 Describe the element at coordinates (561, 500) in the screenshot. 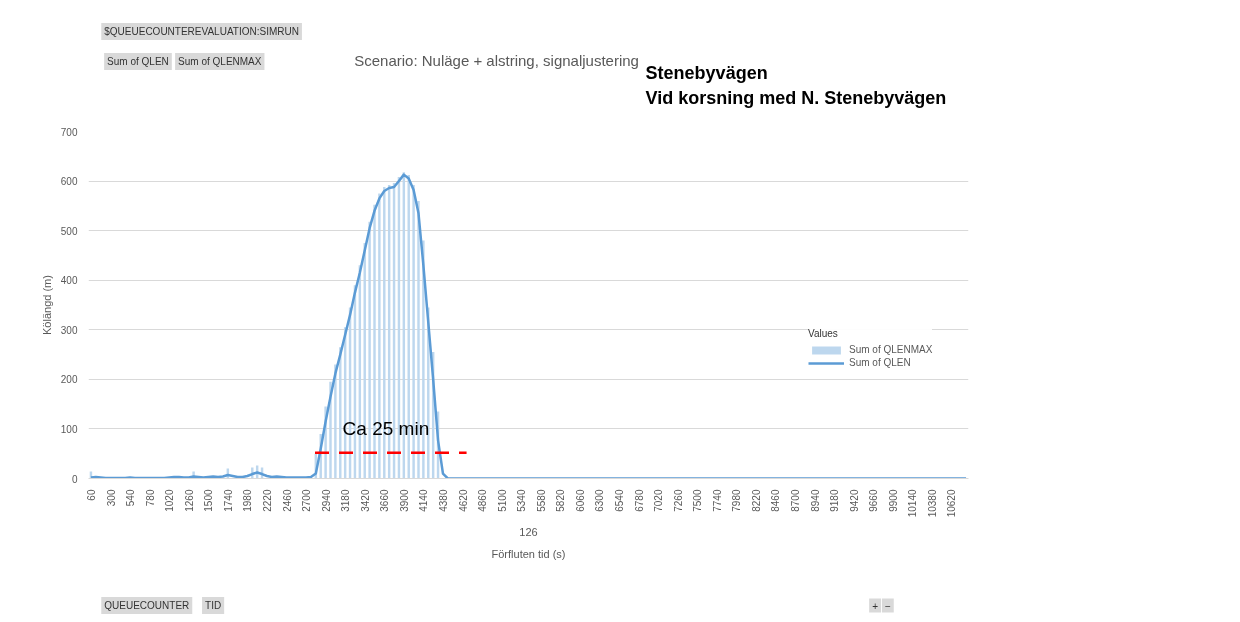

I see `x-tick-label: 5820` at that location.